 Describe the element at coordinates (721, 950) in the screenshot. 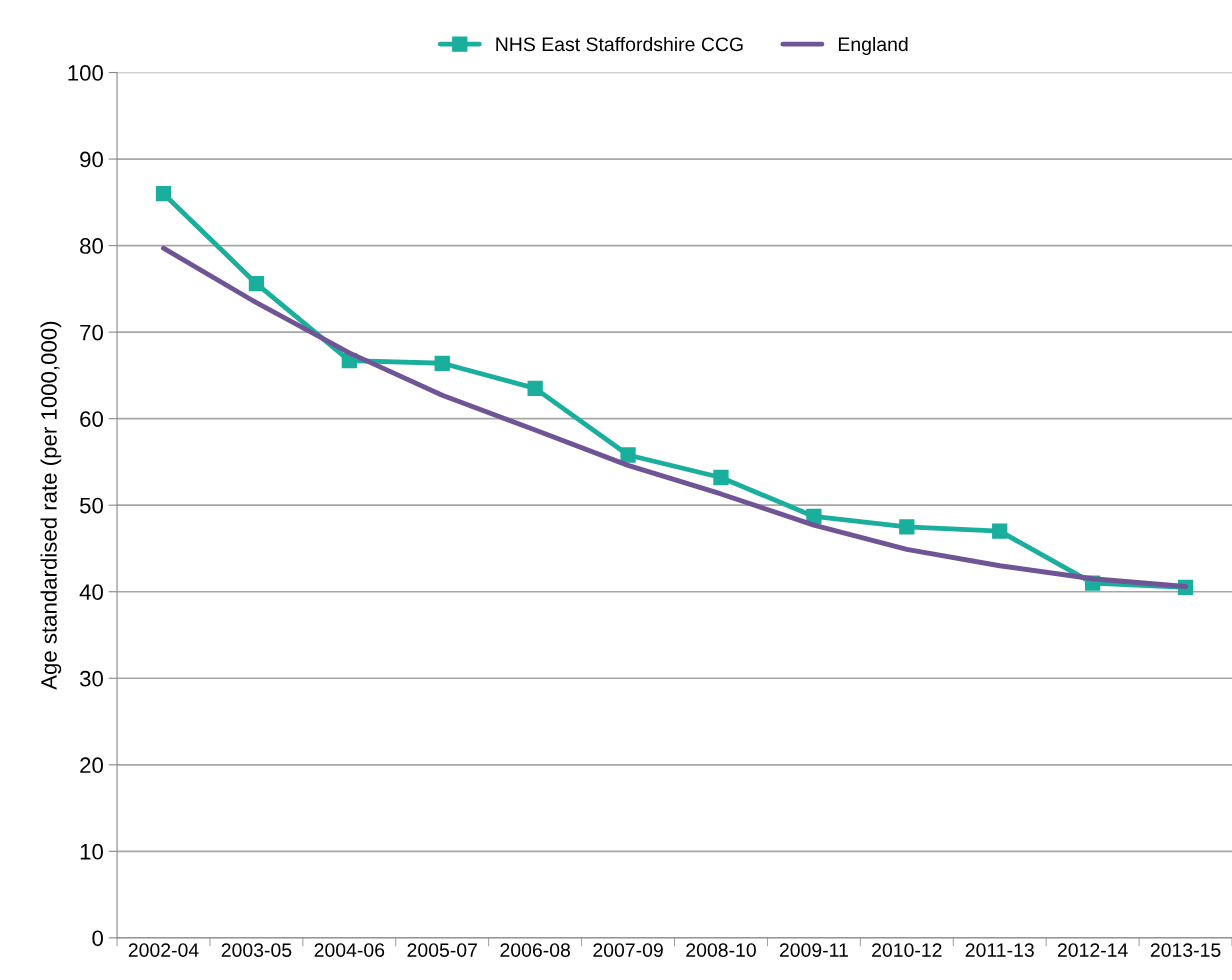

I see `x-tick-label: 2008-10` at that location.